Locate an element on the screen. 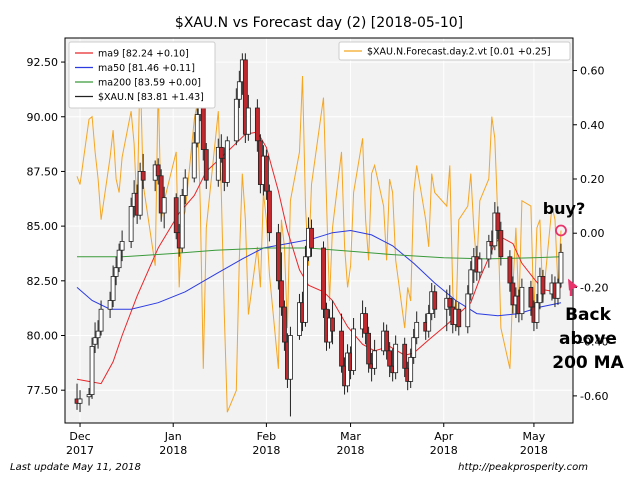 The image size is (640, 480). left-axis-tick-label: 82.50 is located at coordinates (43, 281).